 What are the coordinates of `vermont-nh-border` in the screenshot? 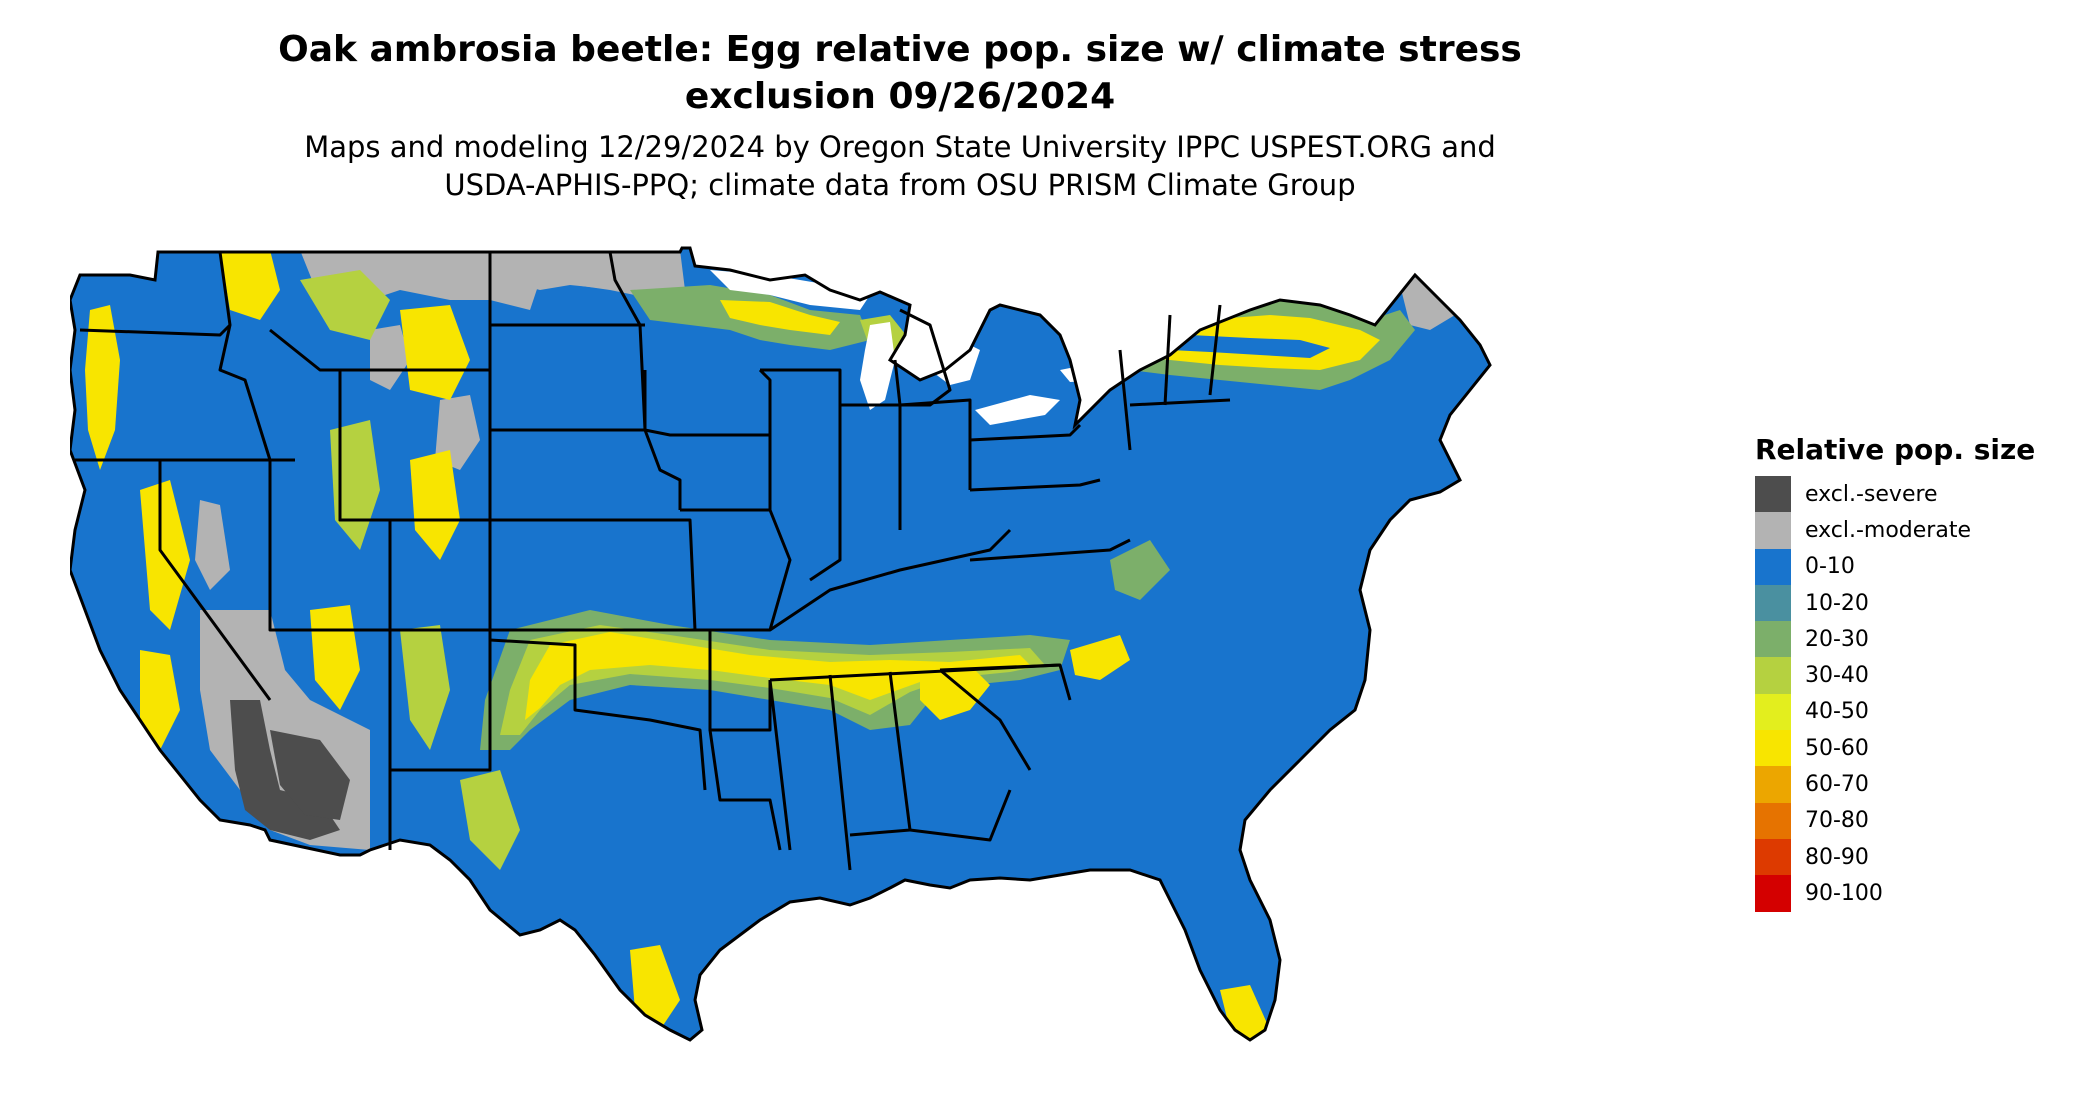 It's located at (1167, 360).